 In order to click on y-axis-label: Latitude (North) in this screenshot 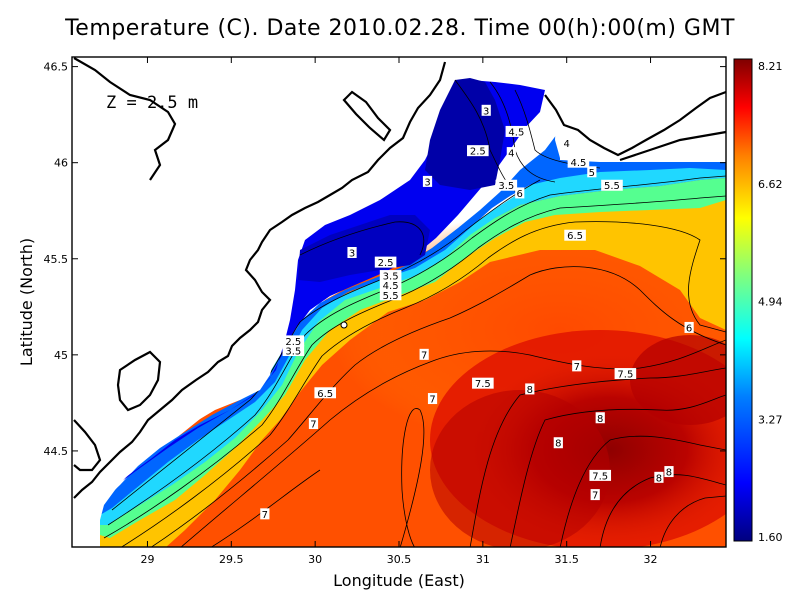, I will do `click(26, 302)`.